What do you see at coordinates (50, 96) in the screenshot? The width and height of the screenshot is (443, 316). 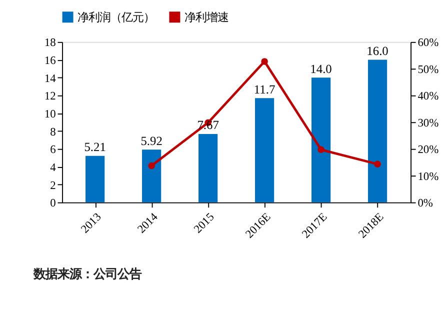 I see `y-tick-label: 12` at bounding box center [50, 96].